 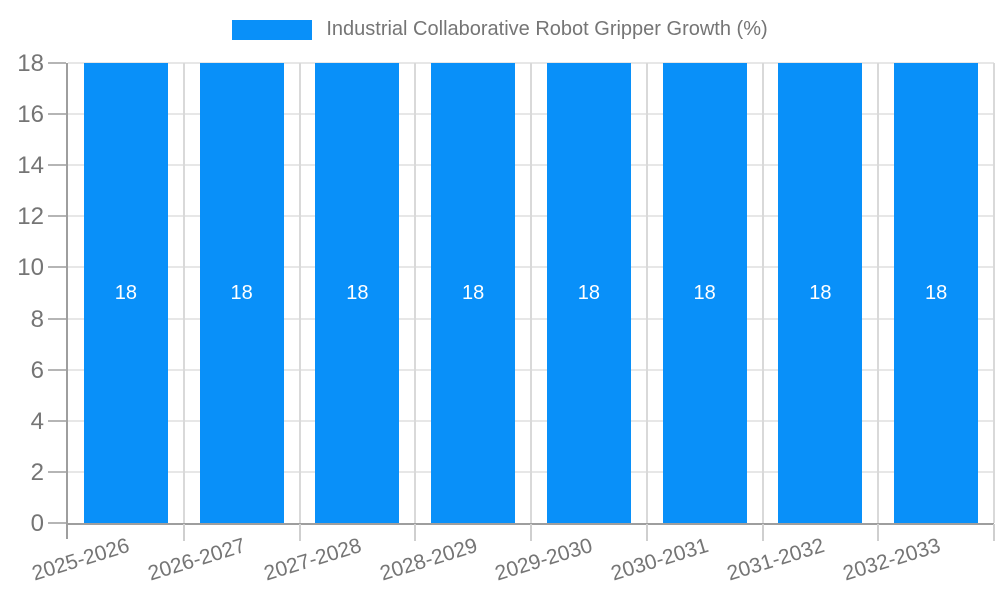 I want to click on y-axis-line, so click(x=67, y=301).